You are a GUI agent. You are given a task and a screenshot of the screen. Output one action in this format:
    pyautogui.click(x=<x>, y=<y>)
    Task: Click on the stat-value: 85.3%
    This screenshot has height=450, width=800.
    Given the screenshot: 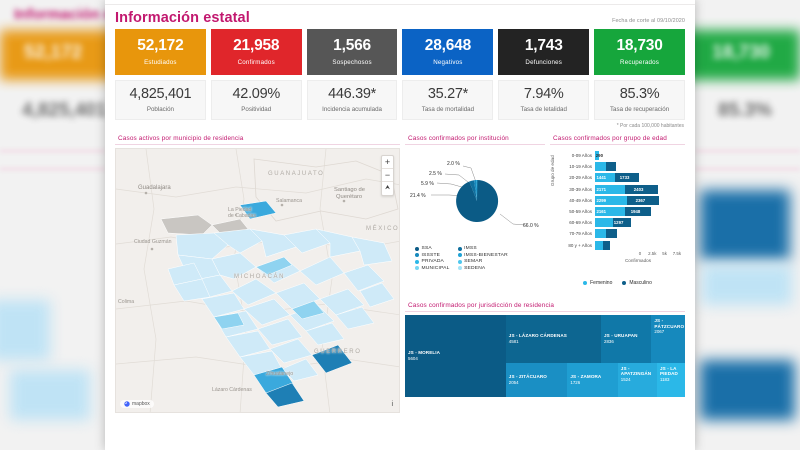 What is the action you would take?
    pyautogui.click(x=639, y=93)
    